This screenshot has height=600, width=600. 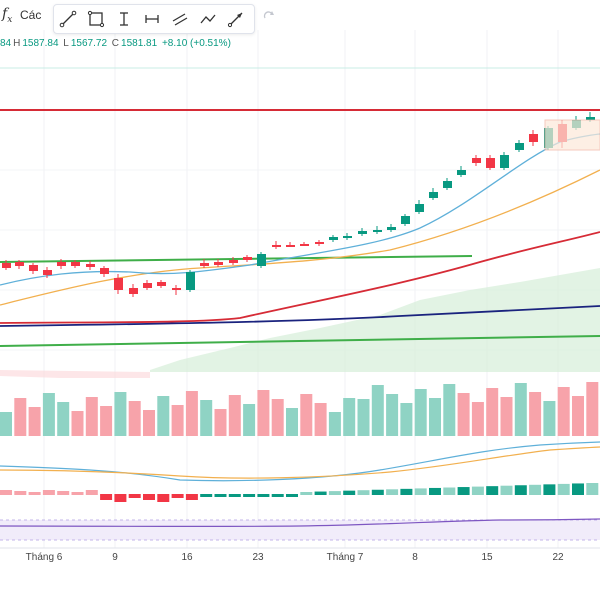 What do you see at coordinates (7, 15) in the screenshot?
I see `function-icon: fx` at bounding box center [7, 15].